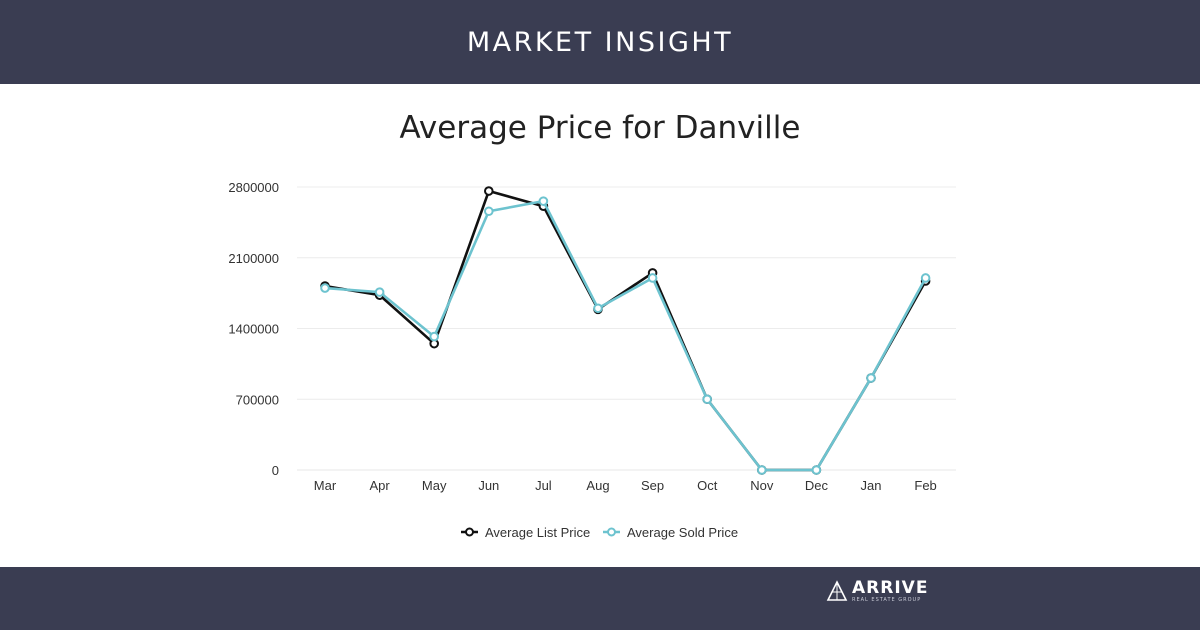 Image resolution: width=1200 pixels, height=630 pixels. What do you see at coordinates (837, 590) in the screenshot?
I see `triangle-logo-icon` at bounding box center [837, 590].